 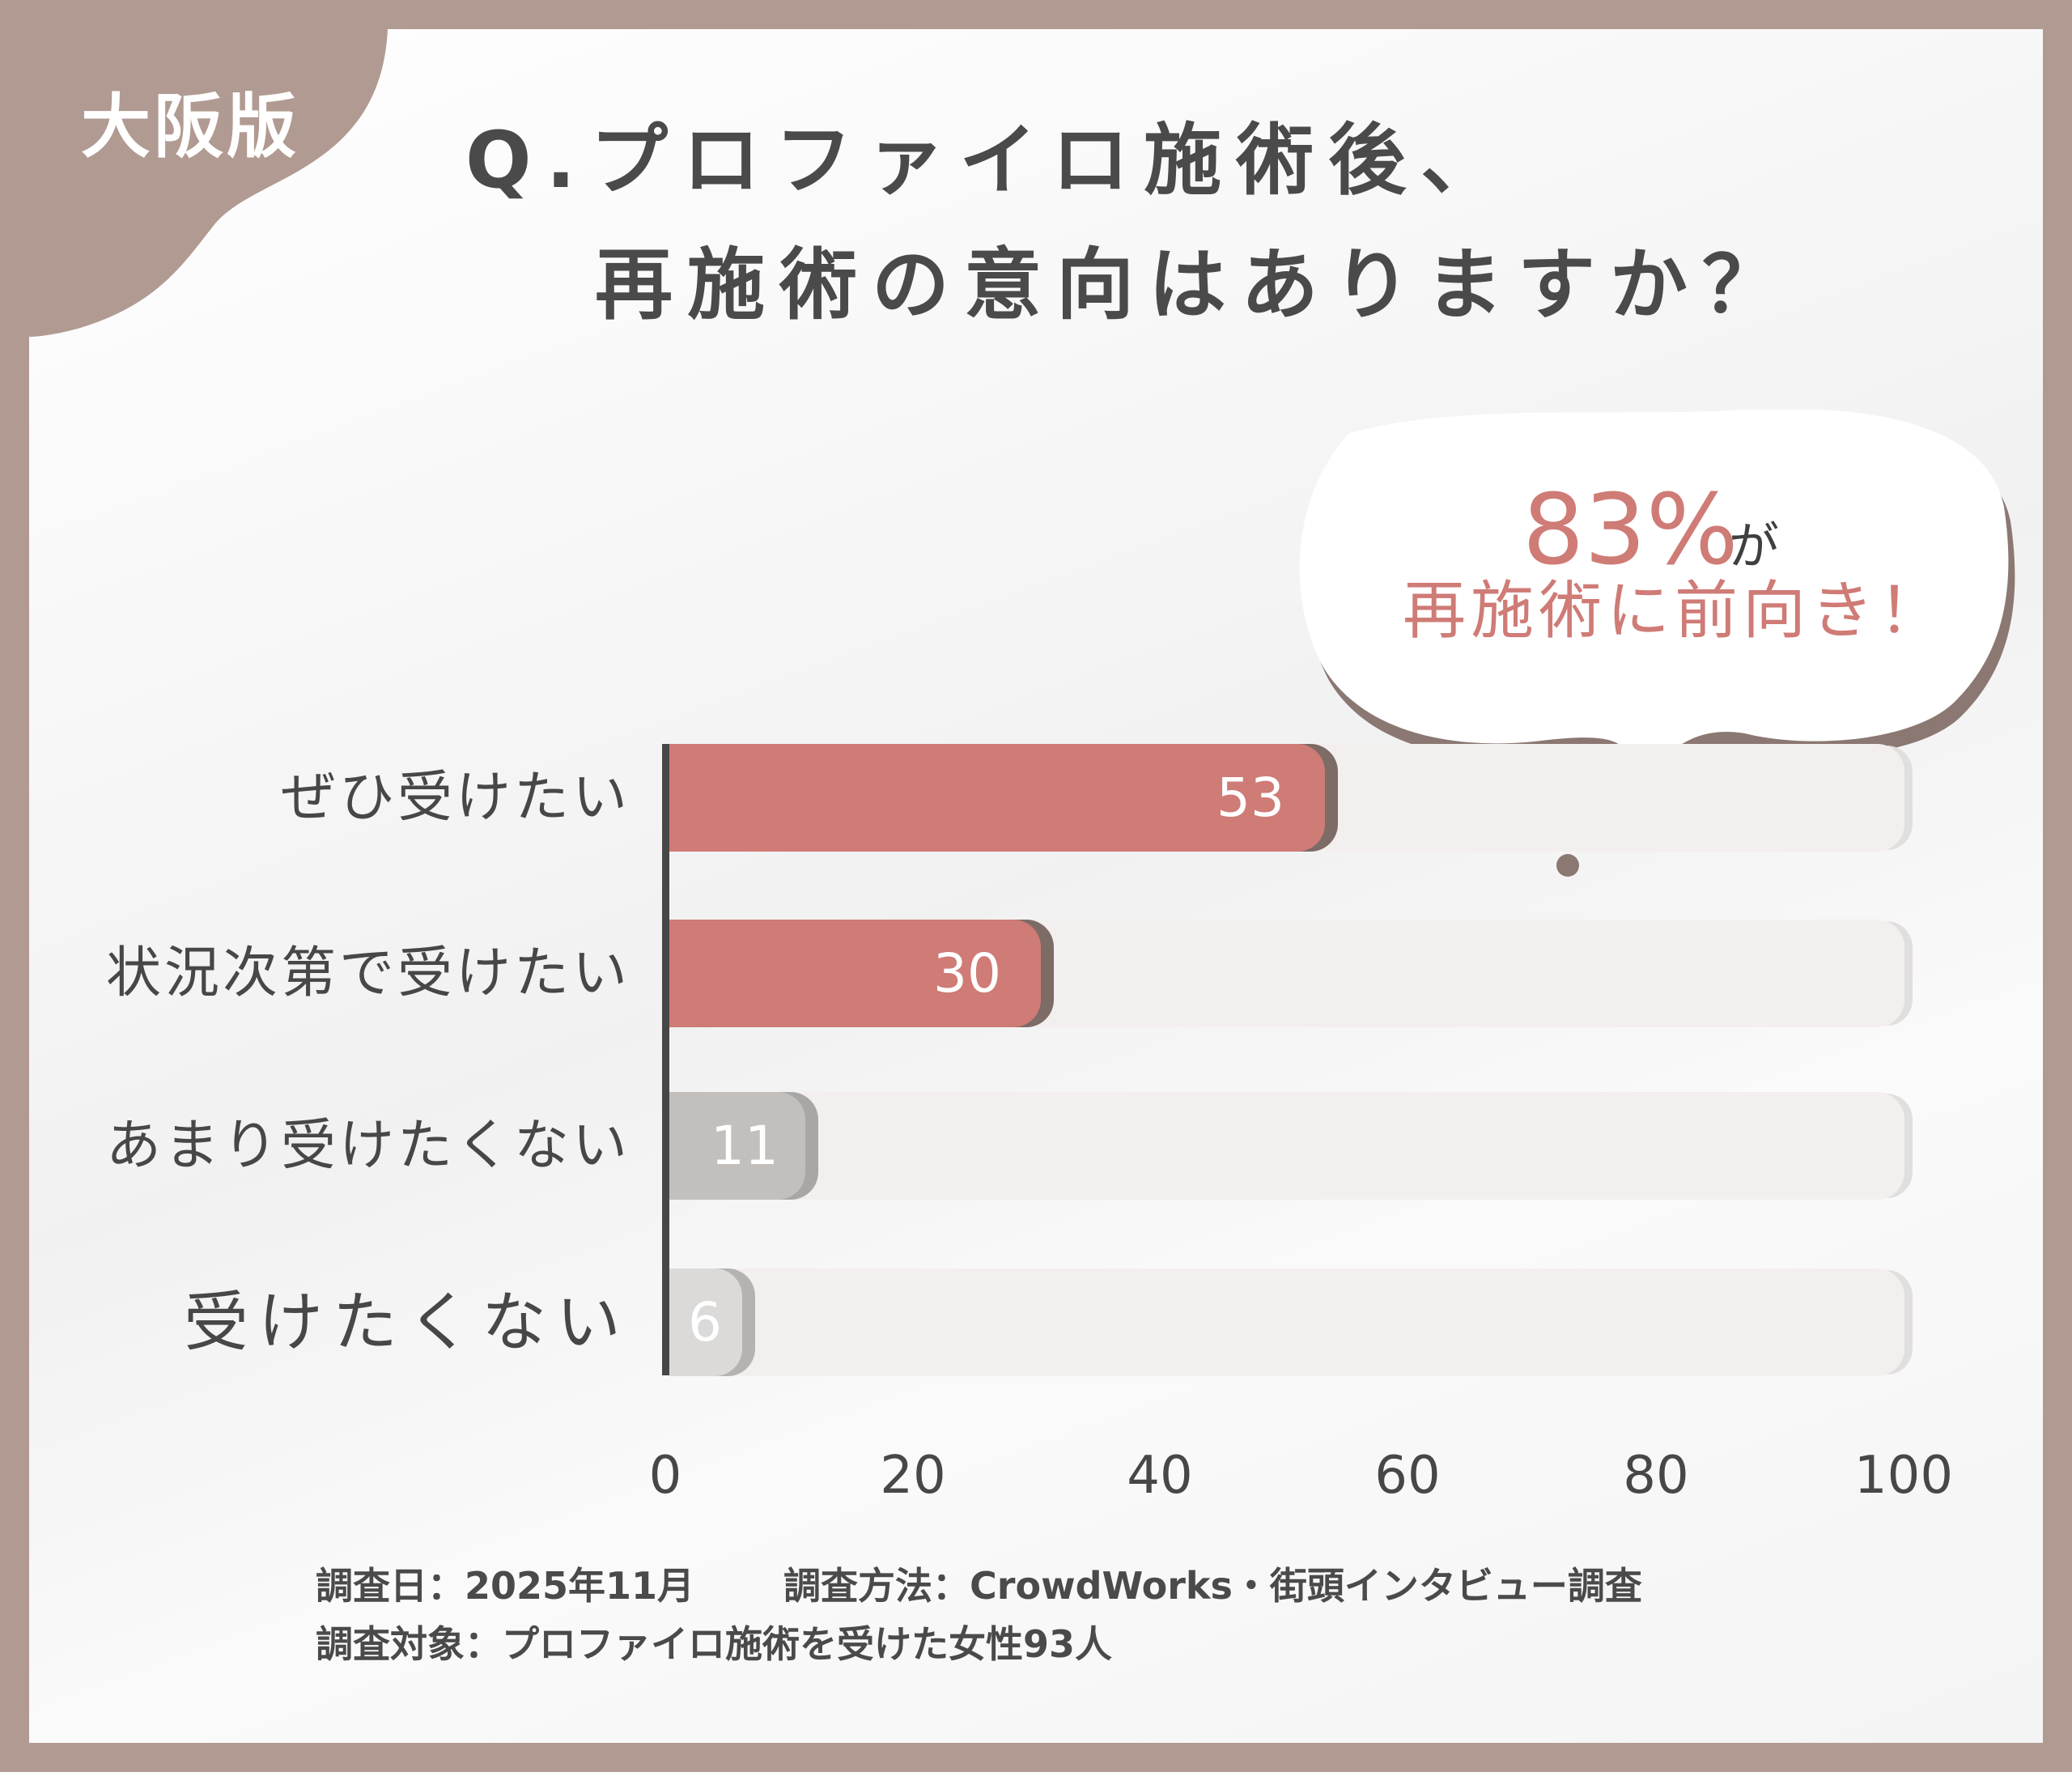 What do you see at coordinates (1656, 1476) in the screenshot?
I see `x-tick-label: 80` at bounding box center [1656, 1476].